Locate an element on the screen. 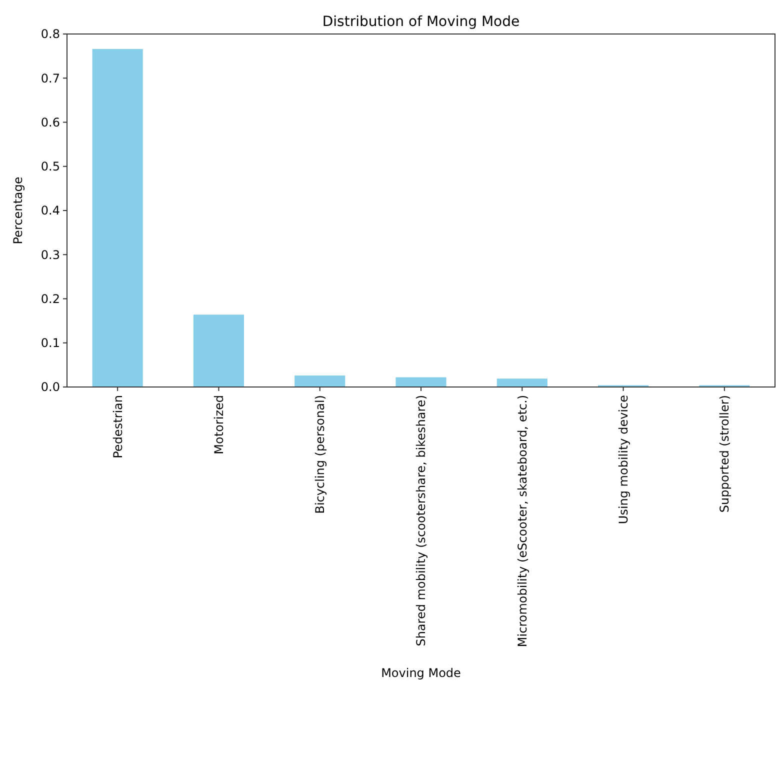 This screenshot has height=761, width=779. y-tick-label: 0.2 is located at coordinates (50, 299).